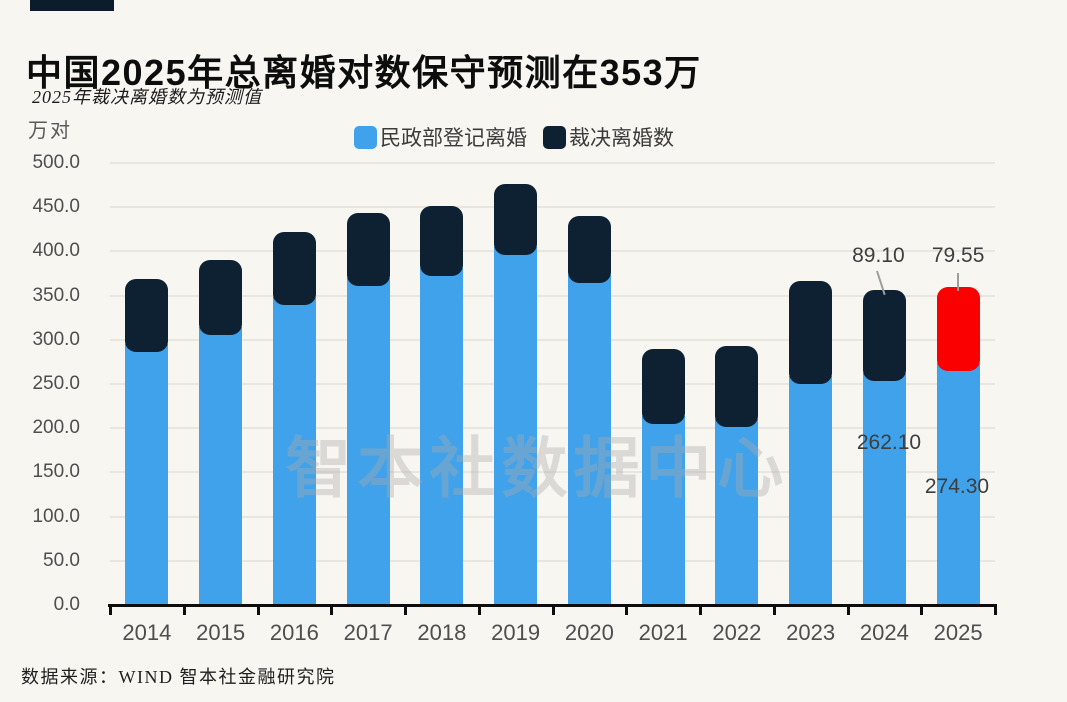 The image size is (1067, 702). I want to click on x-tick-label-2017: 2017, so click(368, 632).